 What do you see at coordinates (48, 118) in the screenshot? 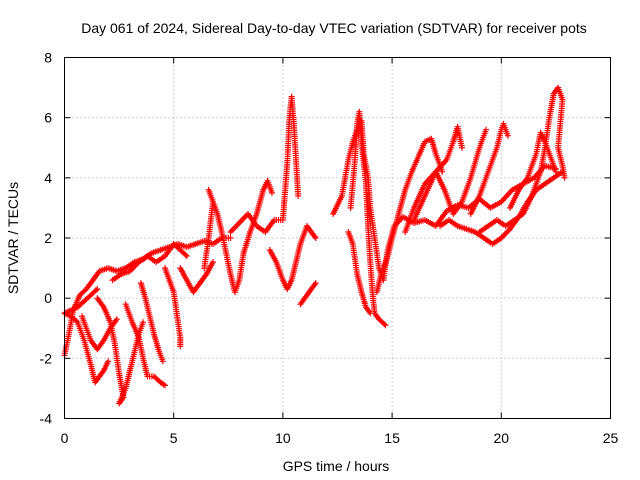
I see `y-tick-label: 6` at bounding box center [48, 118].